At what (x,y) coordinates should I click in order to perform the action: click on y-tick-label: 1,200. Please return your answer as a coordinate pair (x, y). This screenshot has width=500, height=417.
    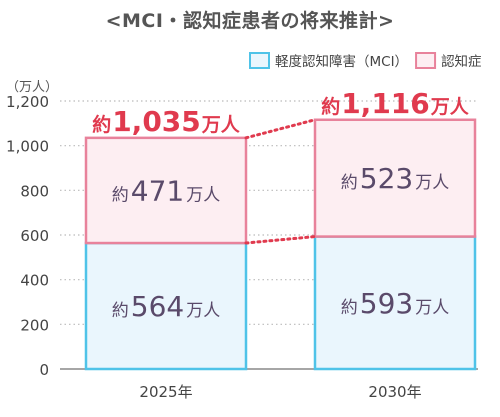
    Looking at the image, I should click on (27, 102).